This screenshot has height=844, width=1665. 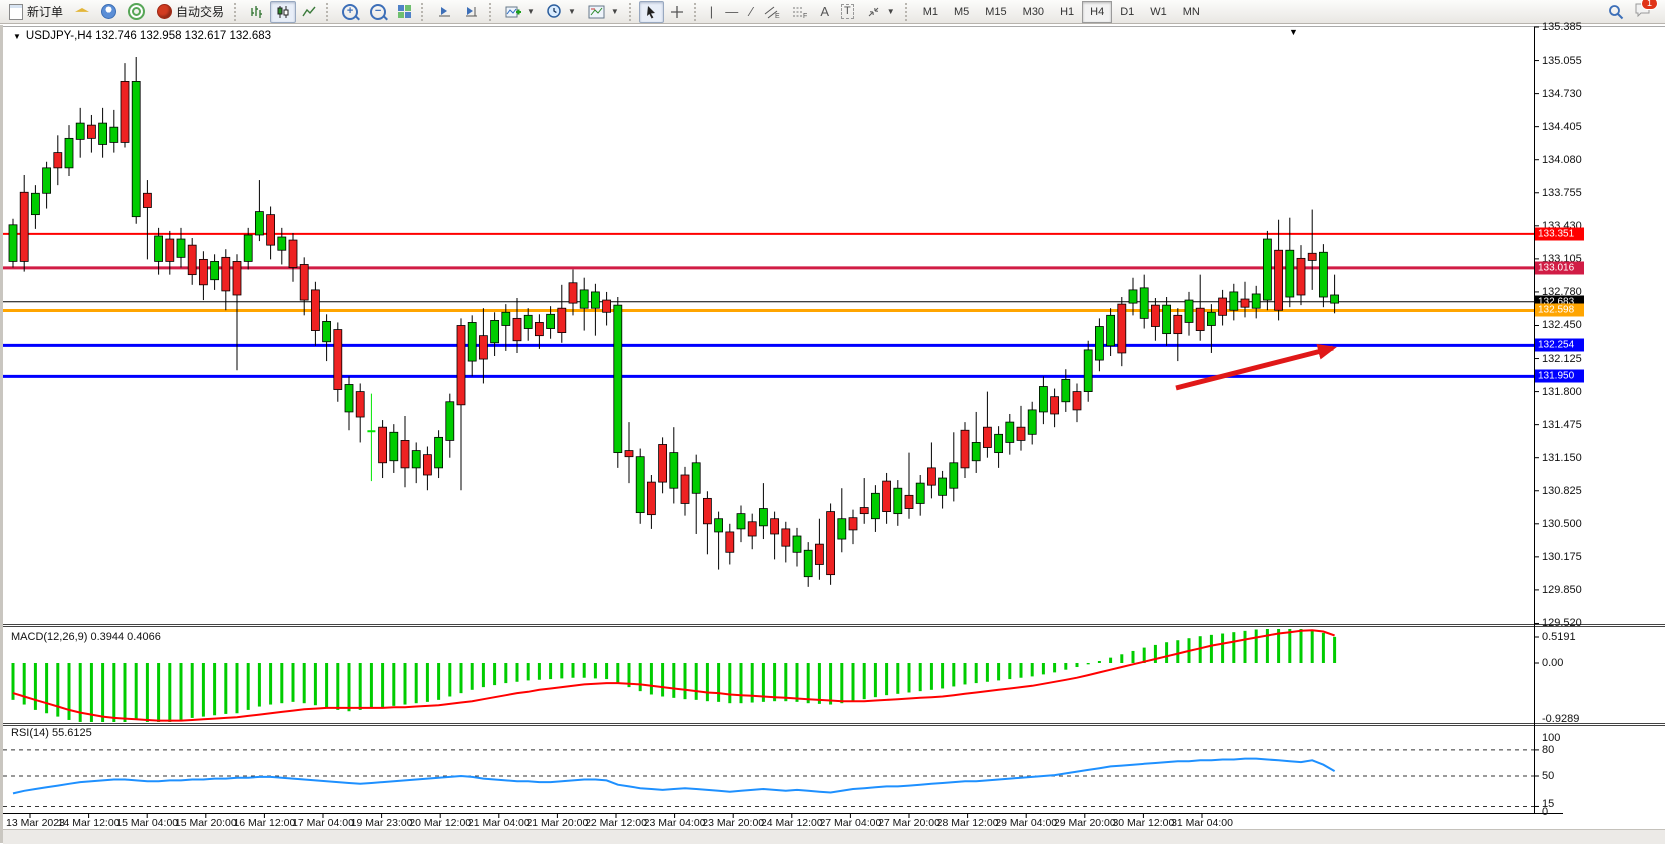 I want to click on profile-button, so click(x=108, y=12).